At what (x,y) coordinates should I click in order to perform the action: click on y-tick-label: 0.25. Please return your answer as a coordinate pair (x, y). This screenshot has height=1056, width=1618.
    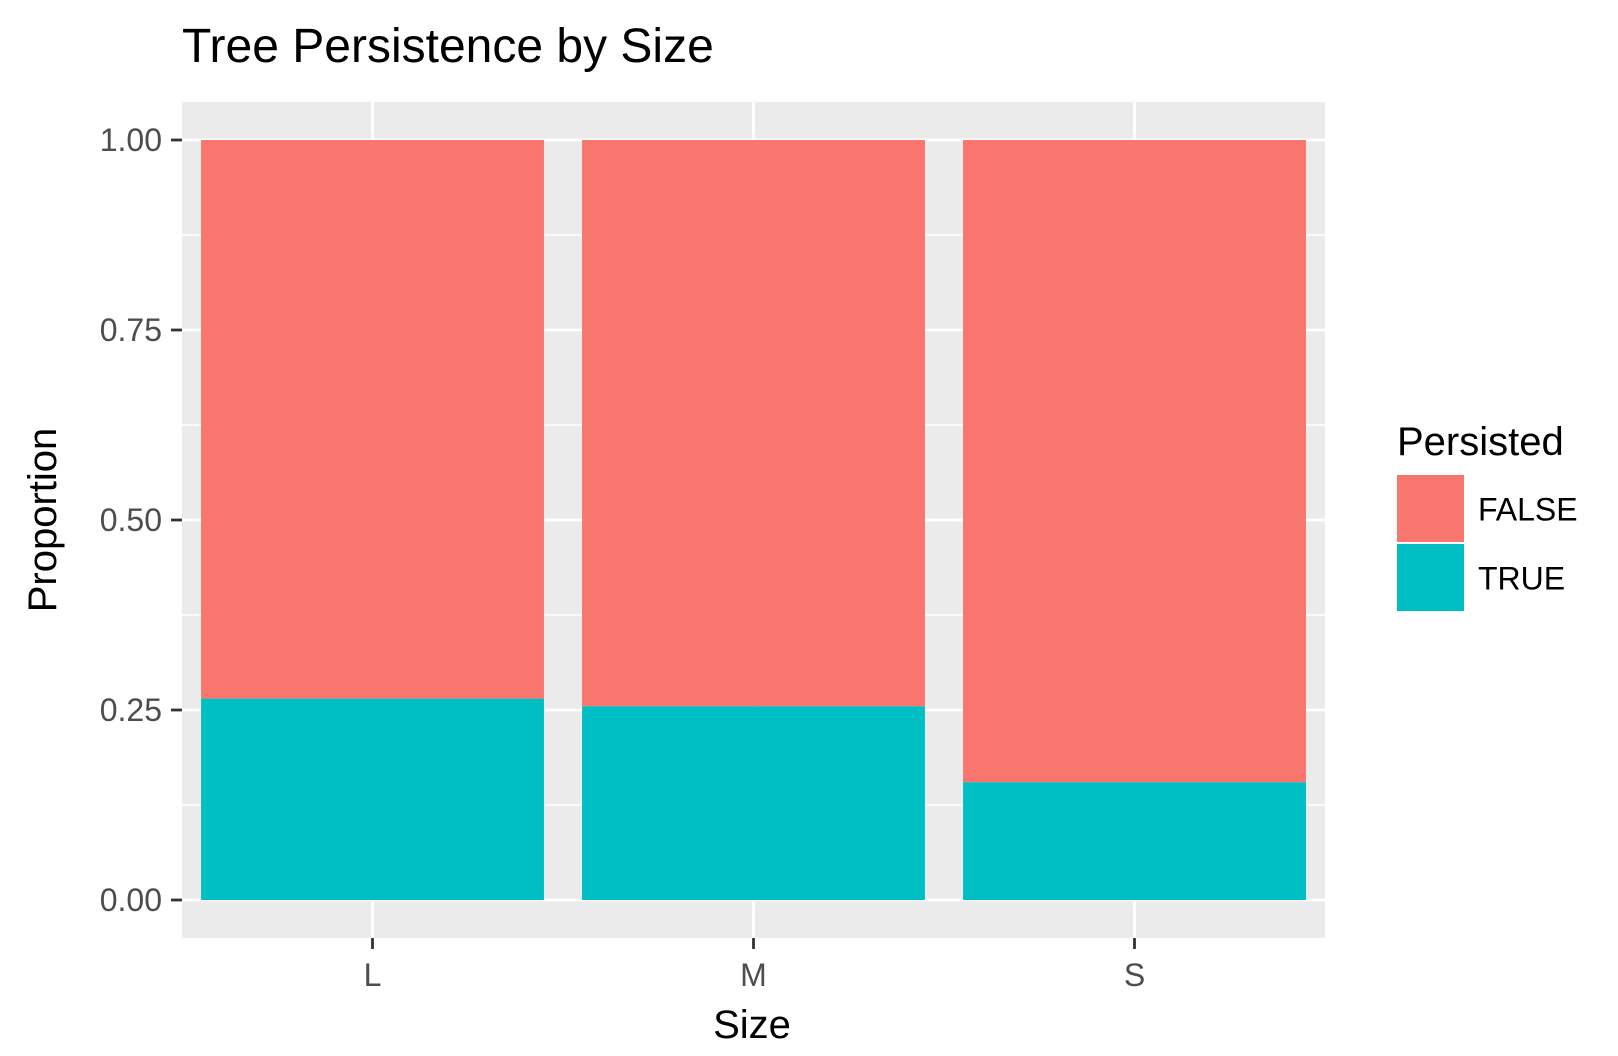
    Looking at the image, I should click on (131, 710).